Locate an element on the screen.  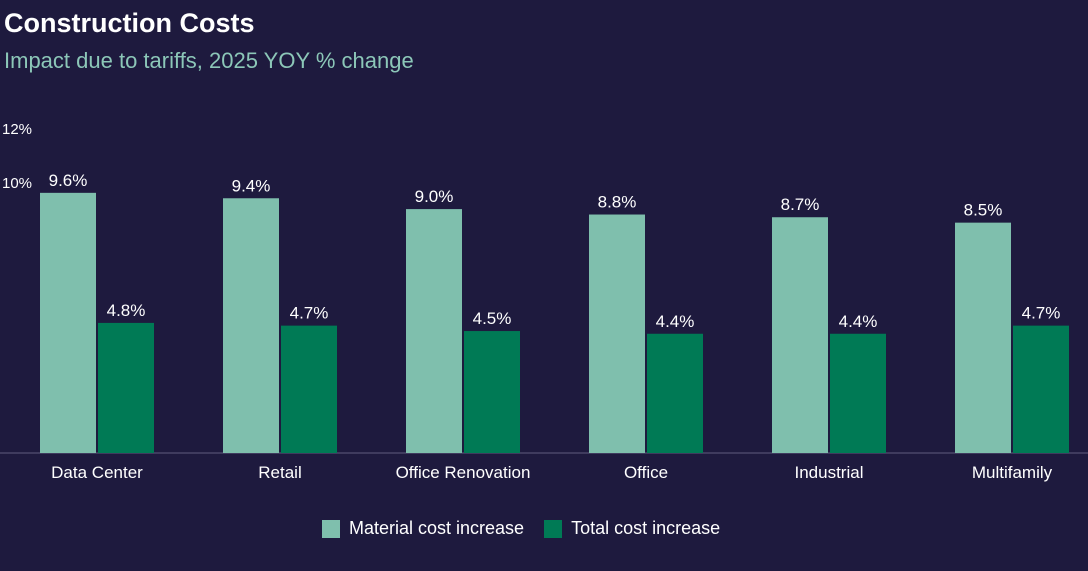
data-label: 8.7% is located at coordinates (800, 204).